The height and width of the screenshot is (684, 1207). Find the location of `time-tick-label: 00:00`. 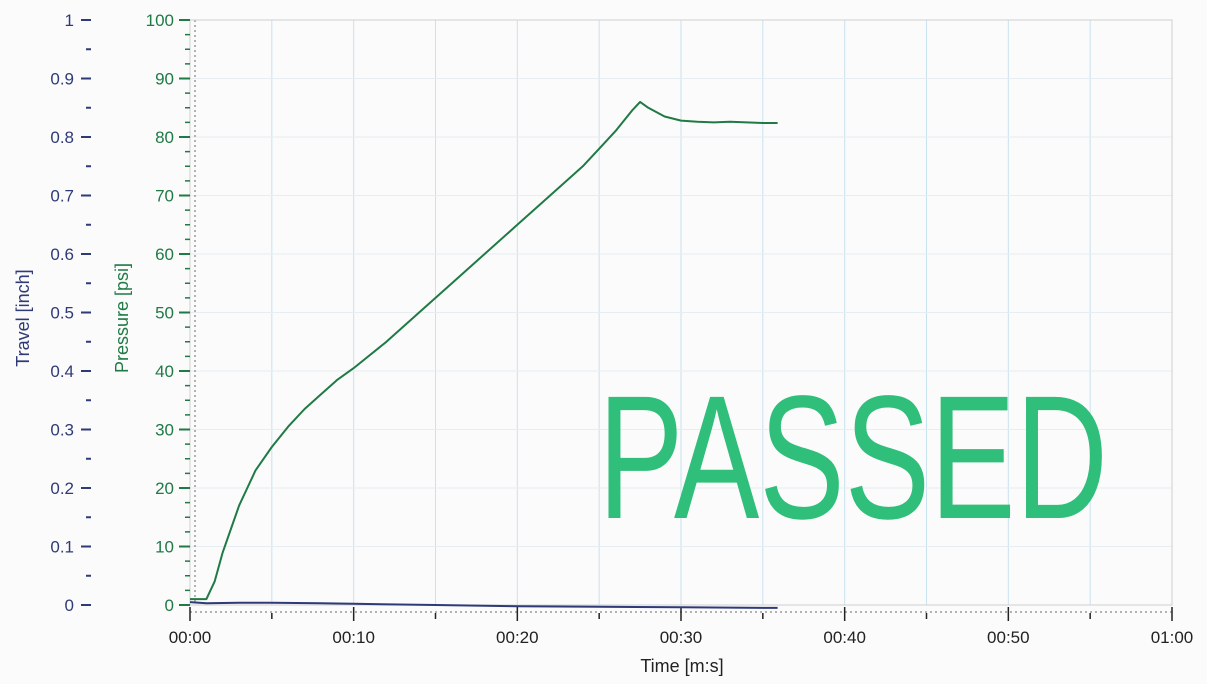

time-tick-label: 00:00 is located at coordinates (190, 637).